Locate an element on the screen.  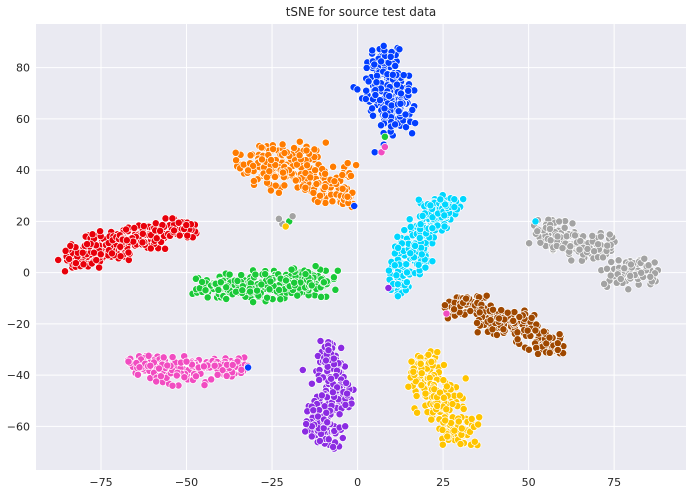
y-tick-label: 40 is located at coordinates (23, 170).